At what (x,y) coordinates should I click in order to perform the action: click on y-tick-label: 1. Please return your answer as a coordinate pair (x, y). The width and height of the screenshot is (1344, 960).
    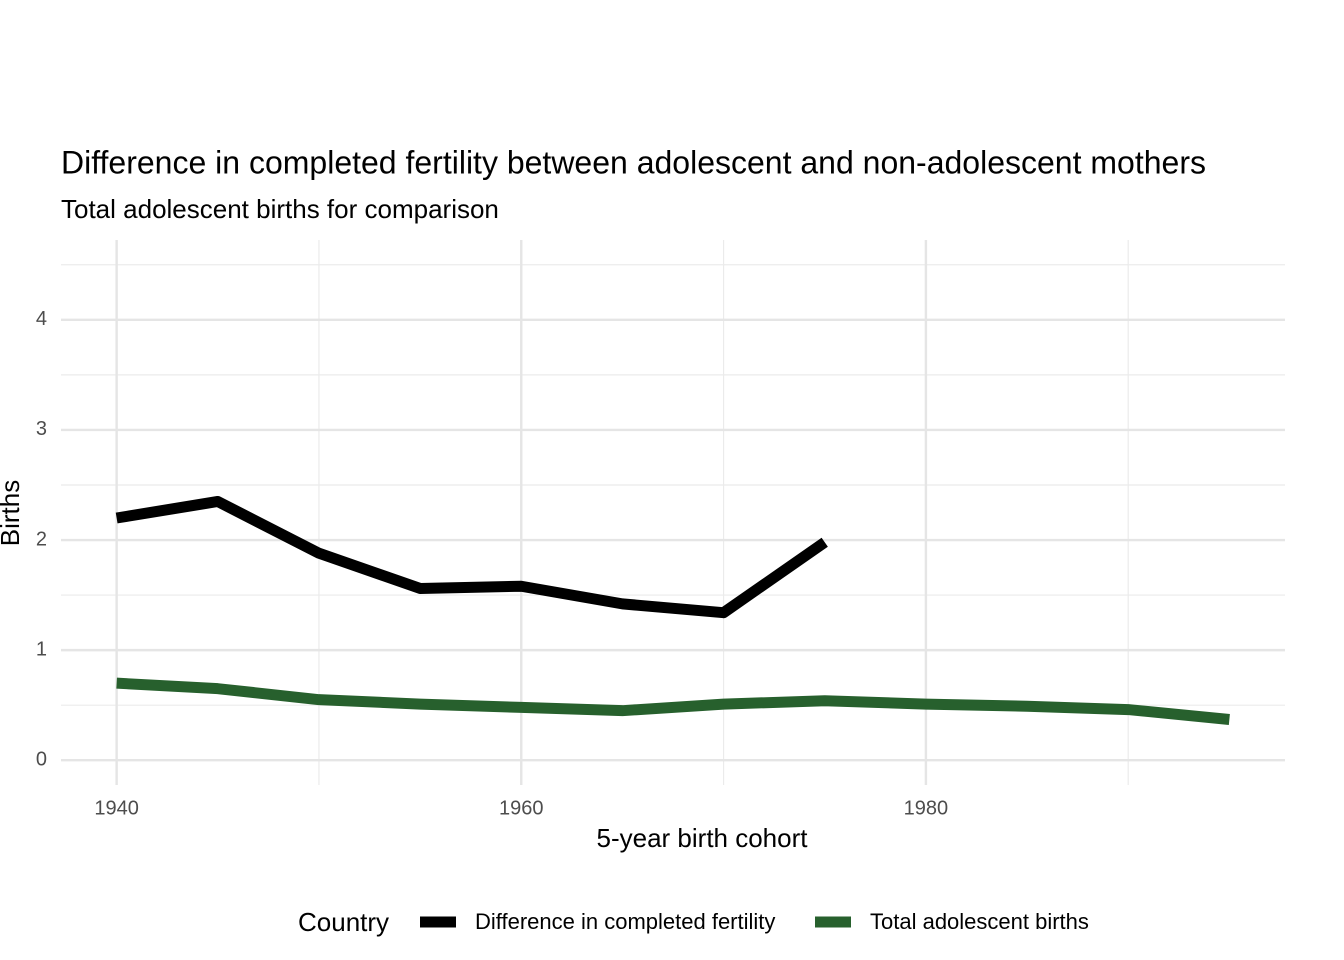
    Looking at the image, I should click on (41, 649).